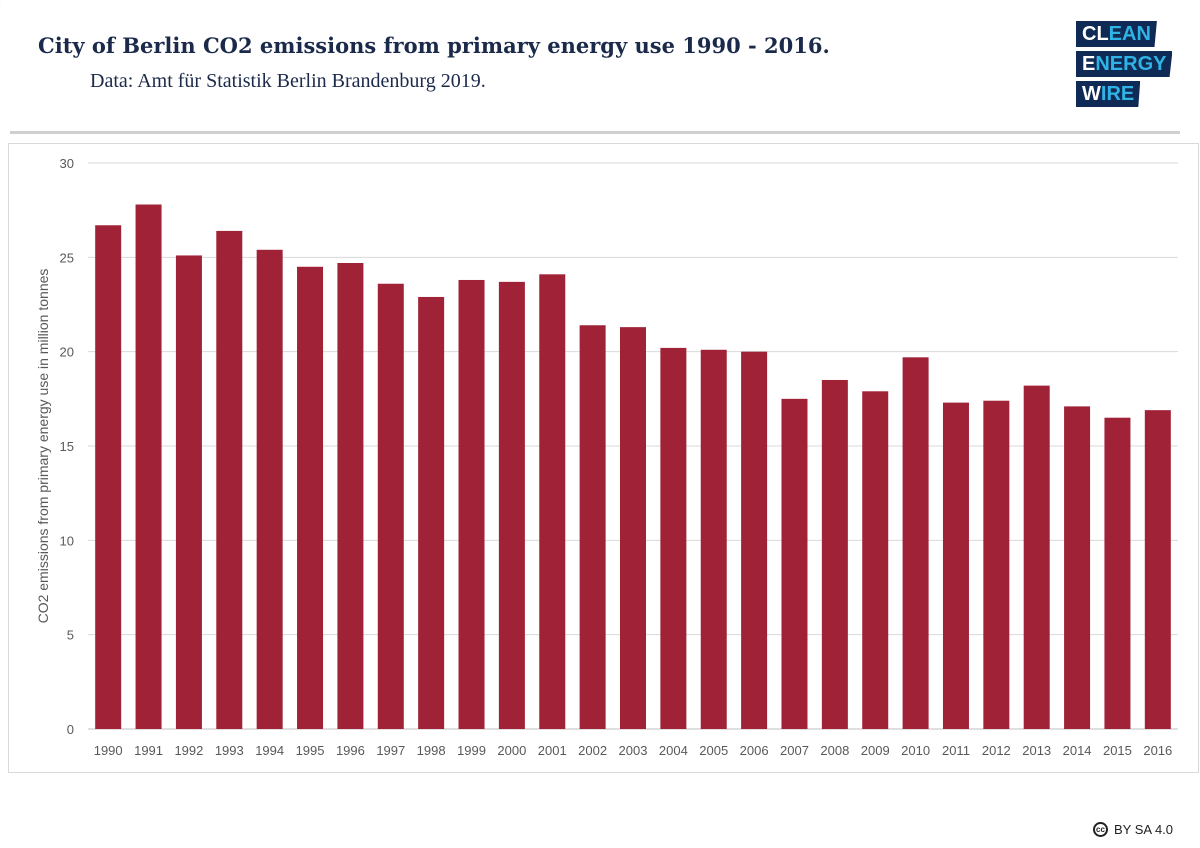 The image size is (1200, 848). I want to click on y-tick-label: 10, so click(67, 540).